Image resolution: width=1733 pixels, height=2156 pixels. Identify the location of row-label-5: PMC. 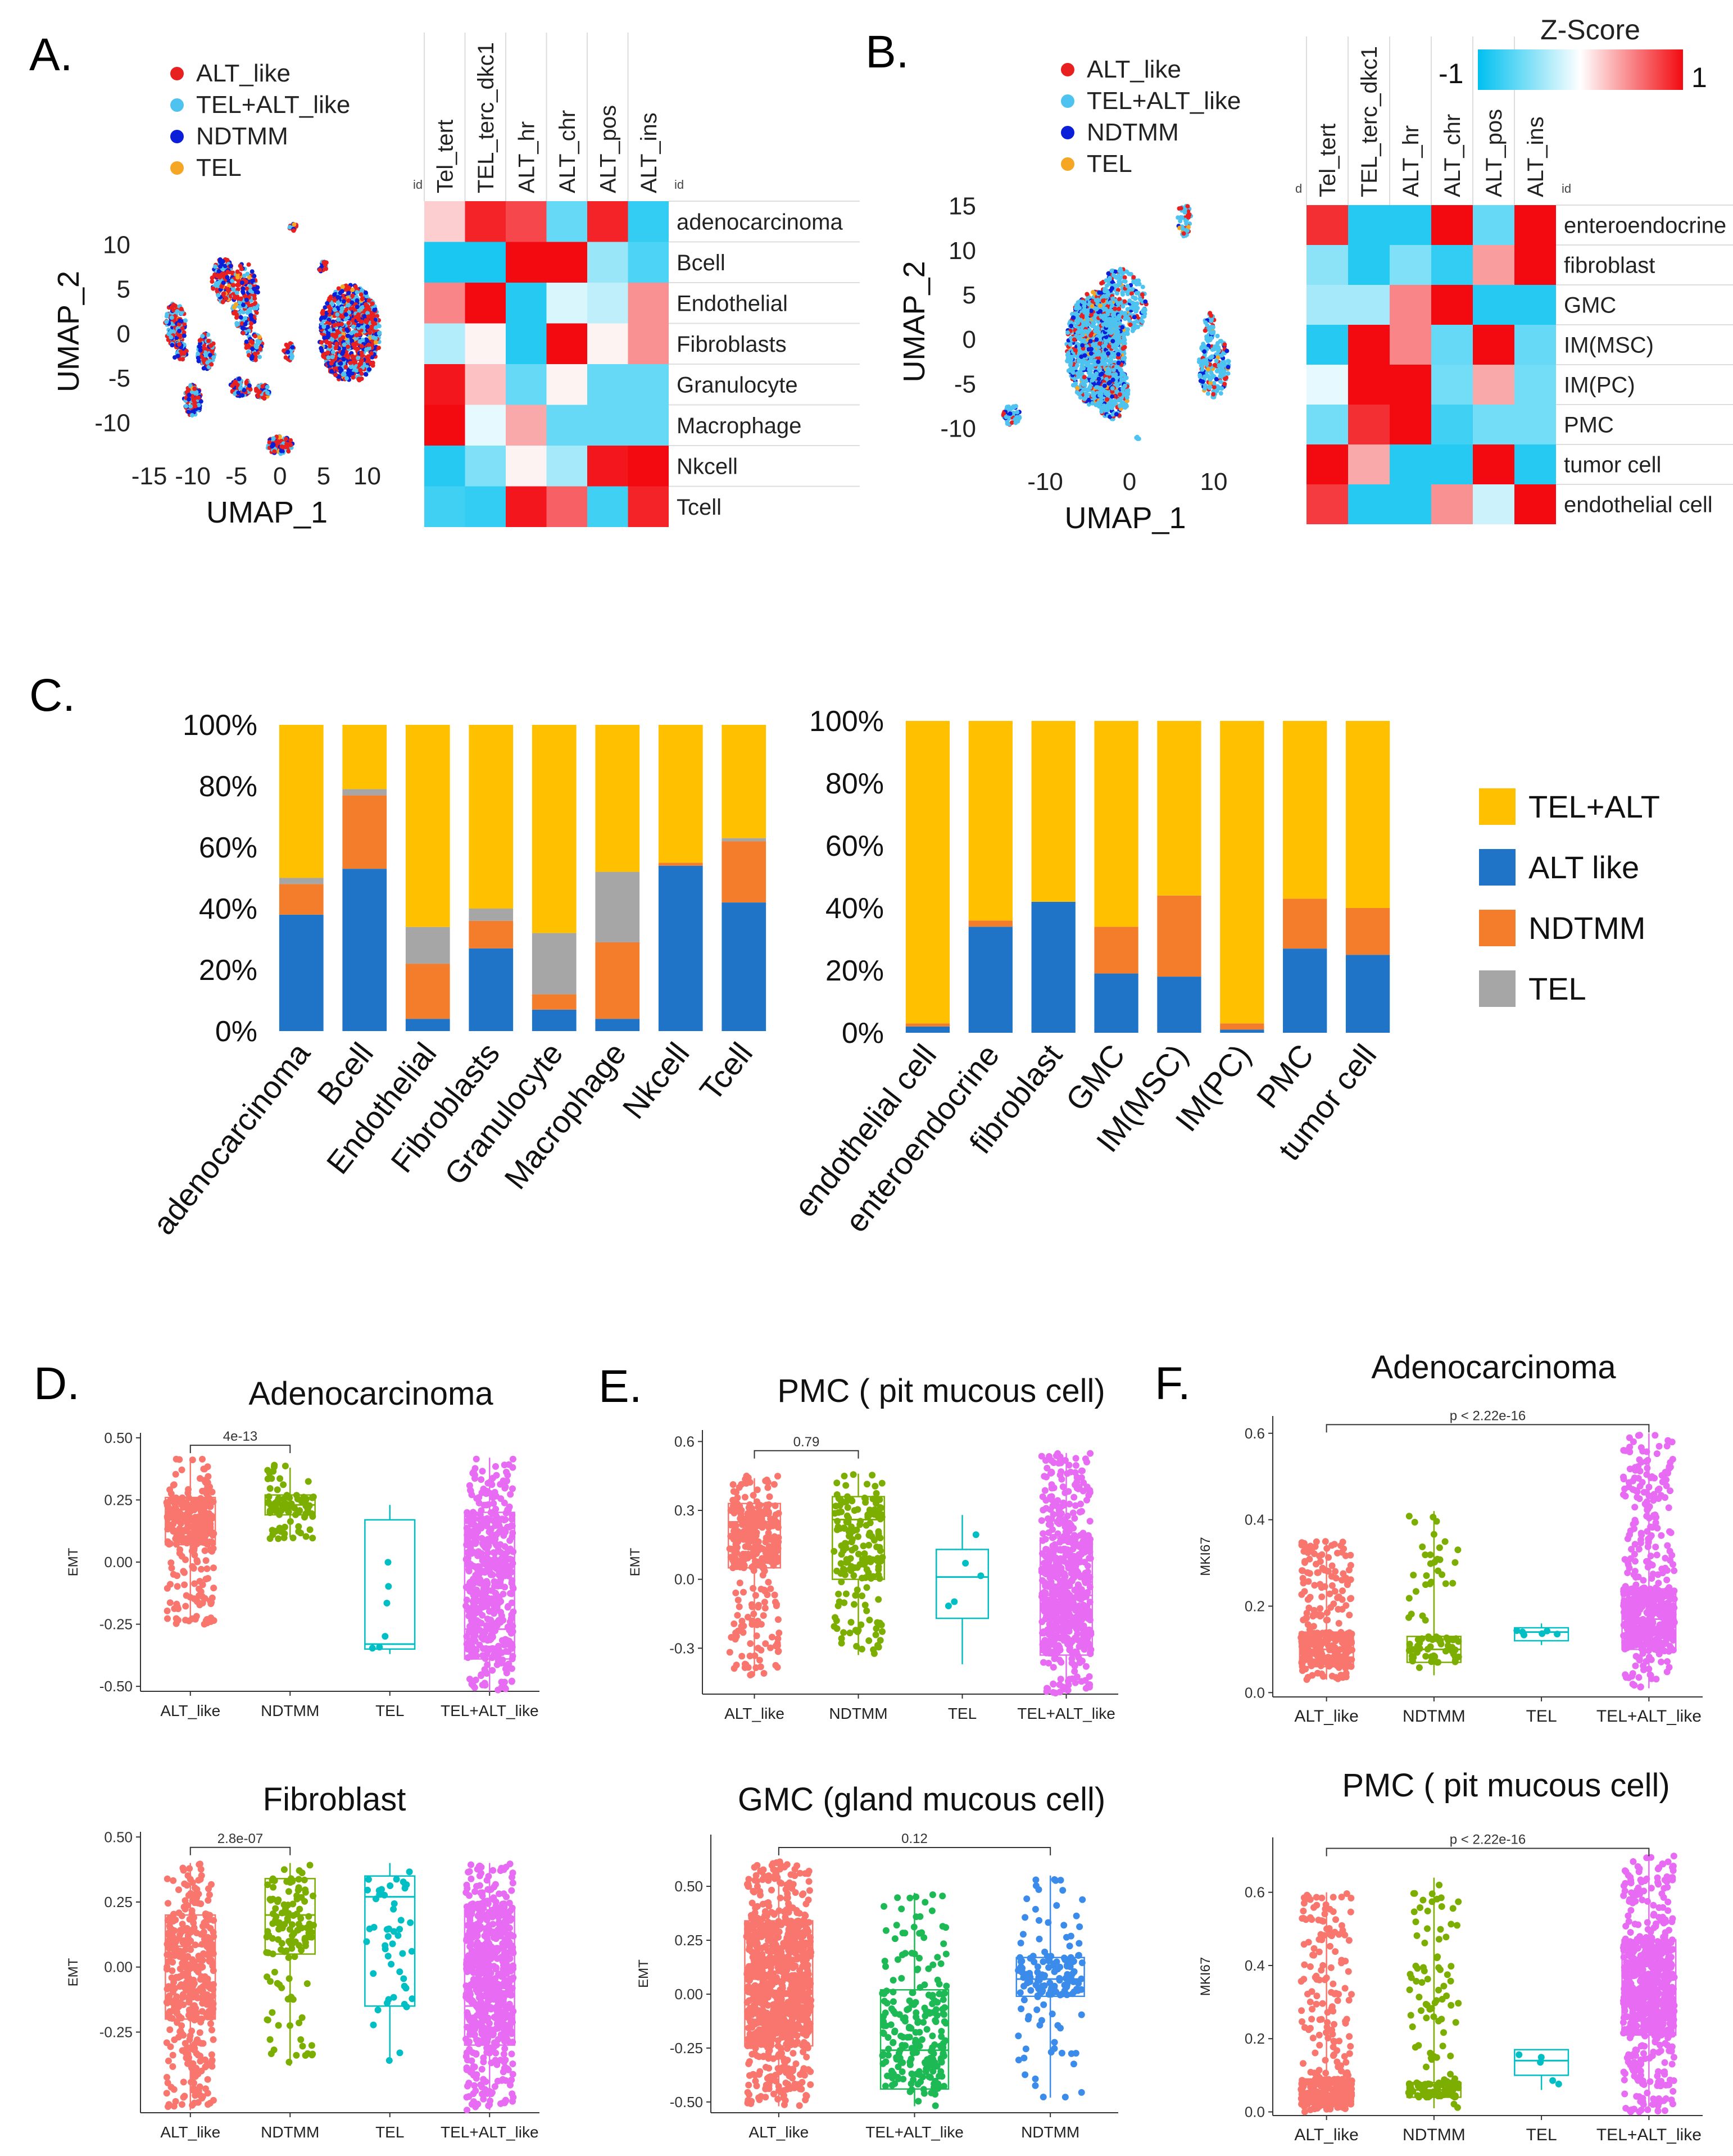
(1589, 425).